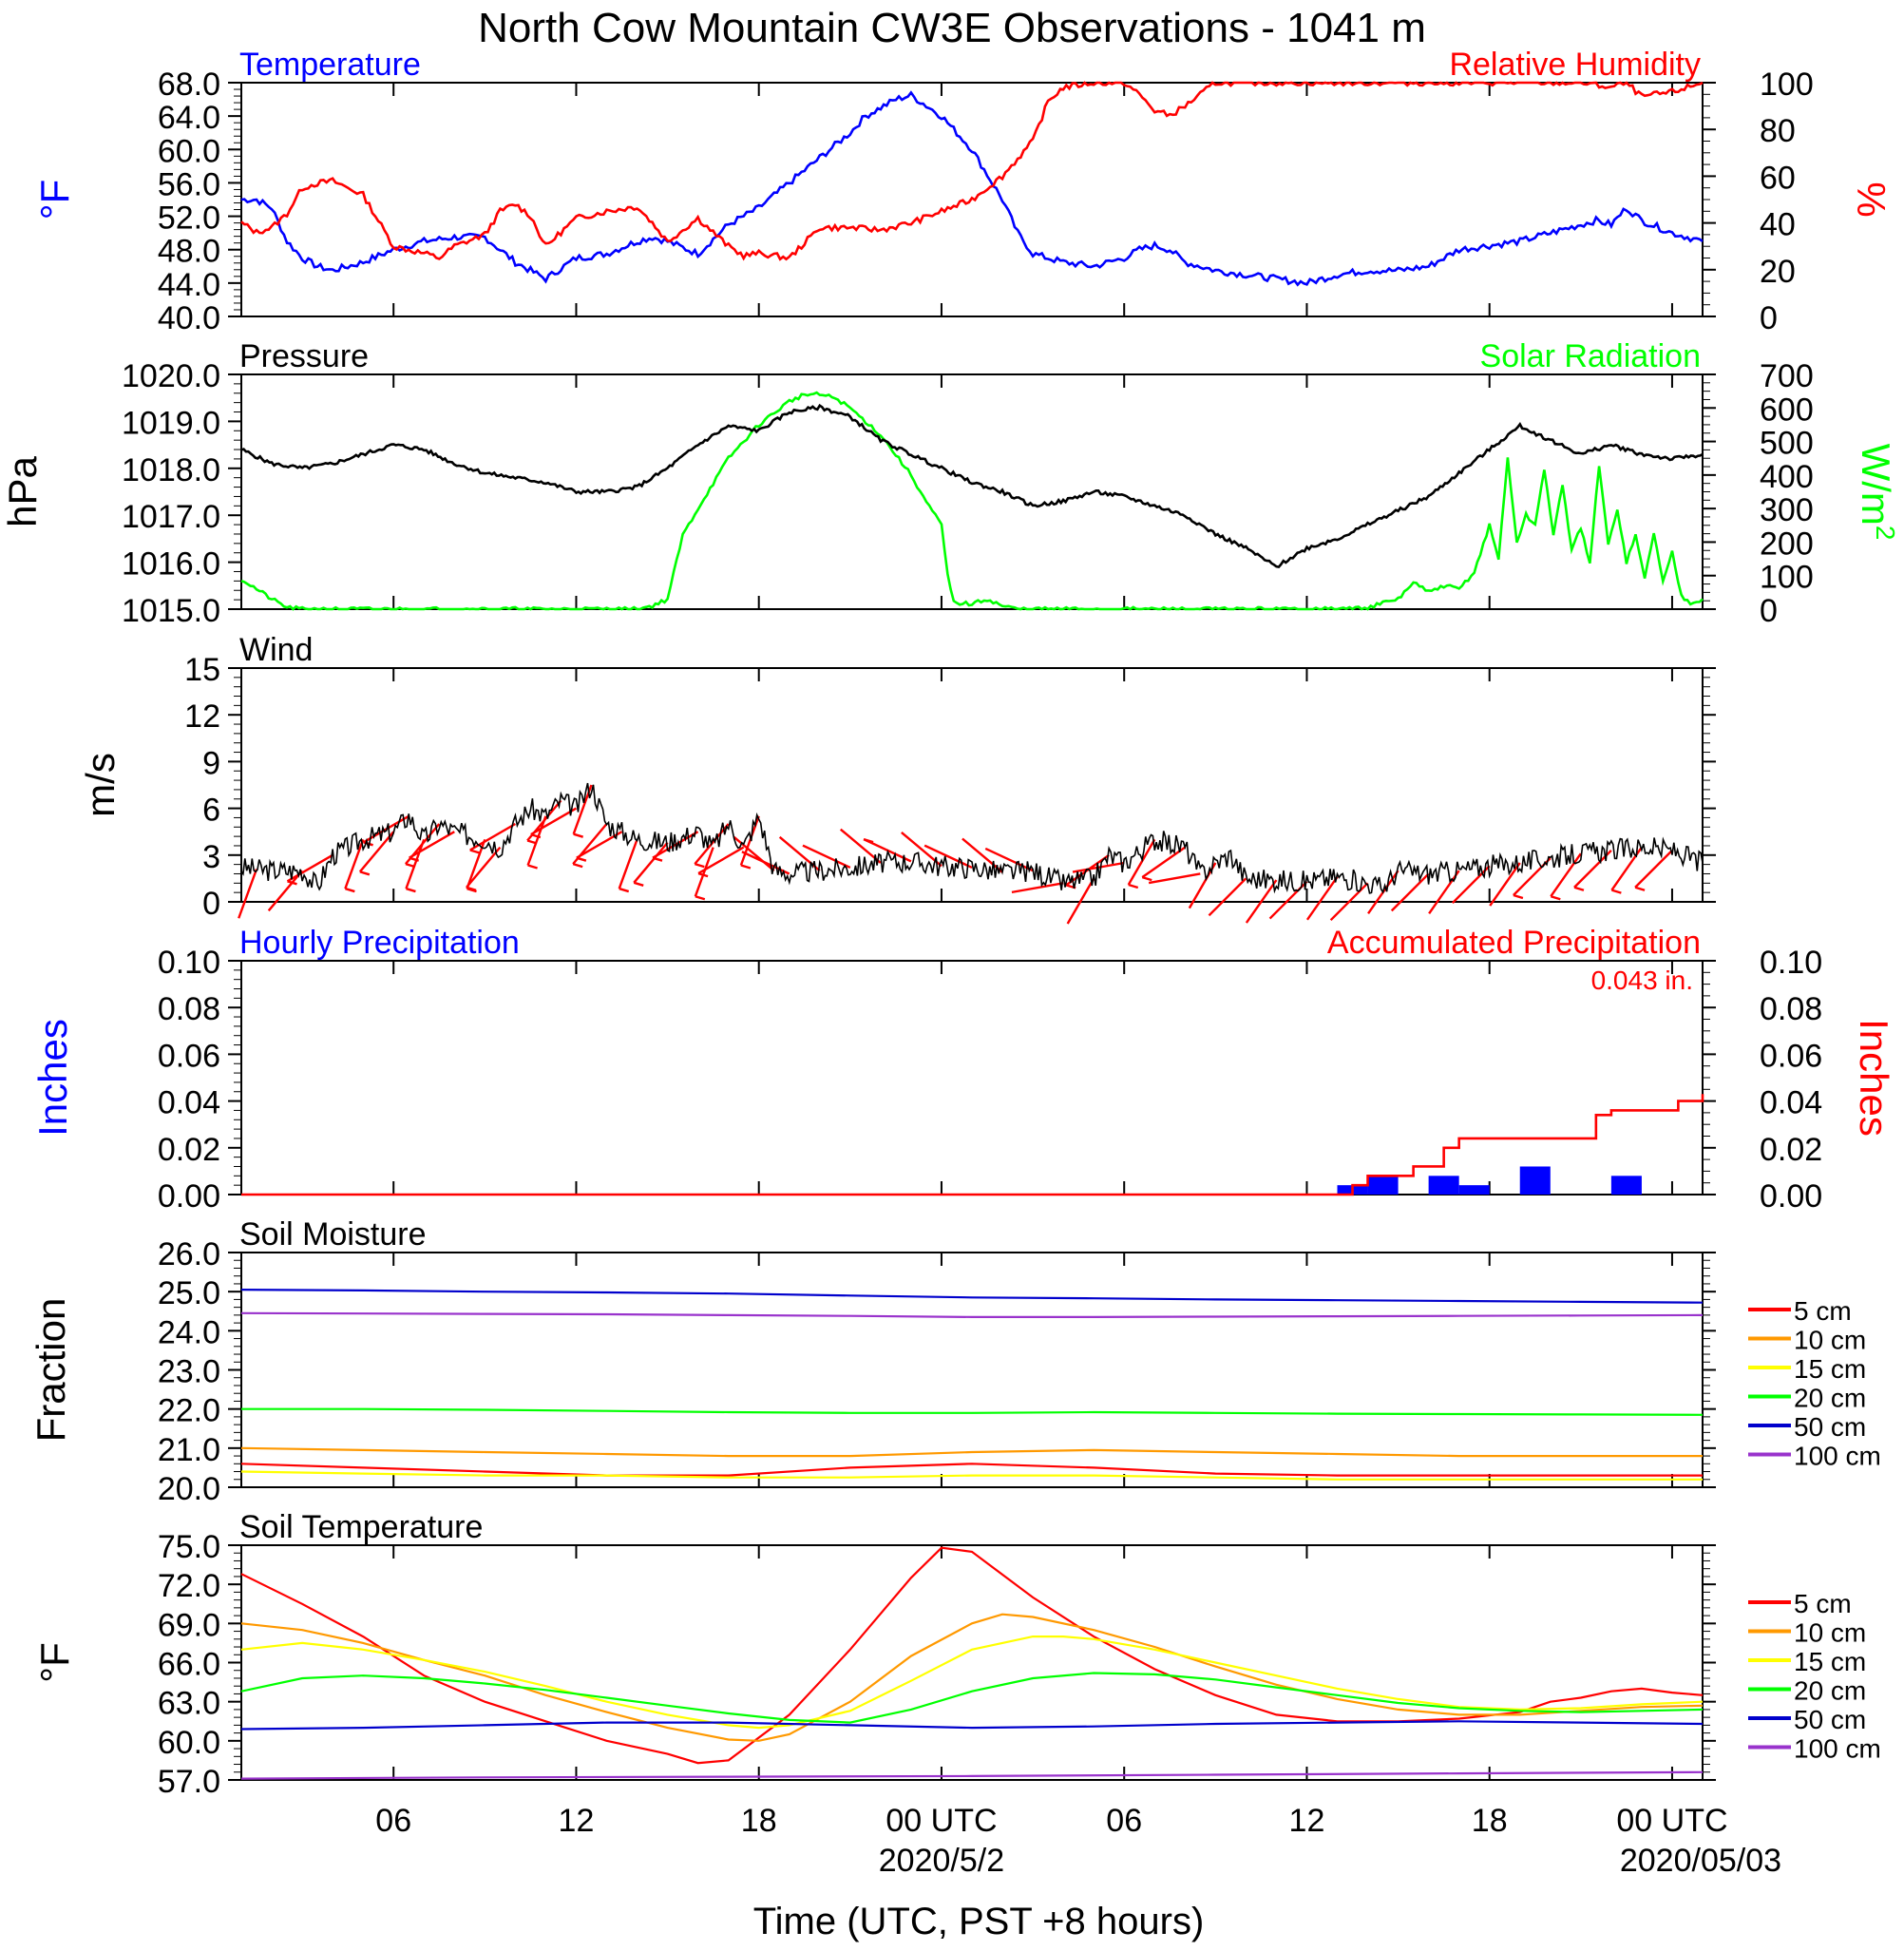 Image resolution: width=1904 pixels, height=1951 pixels. Describe the element at coordinates (1642, 980) in the screenshot. I see `total-precip-label: 0.043 in.` at that location.